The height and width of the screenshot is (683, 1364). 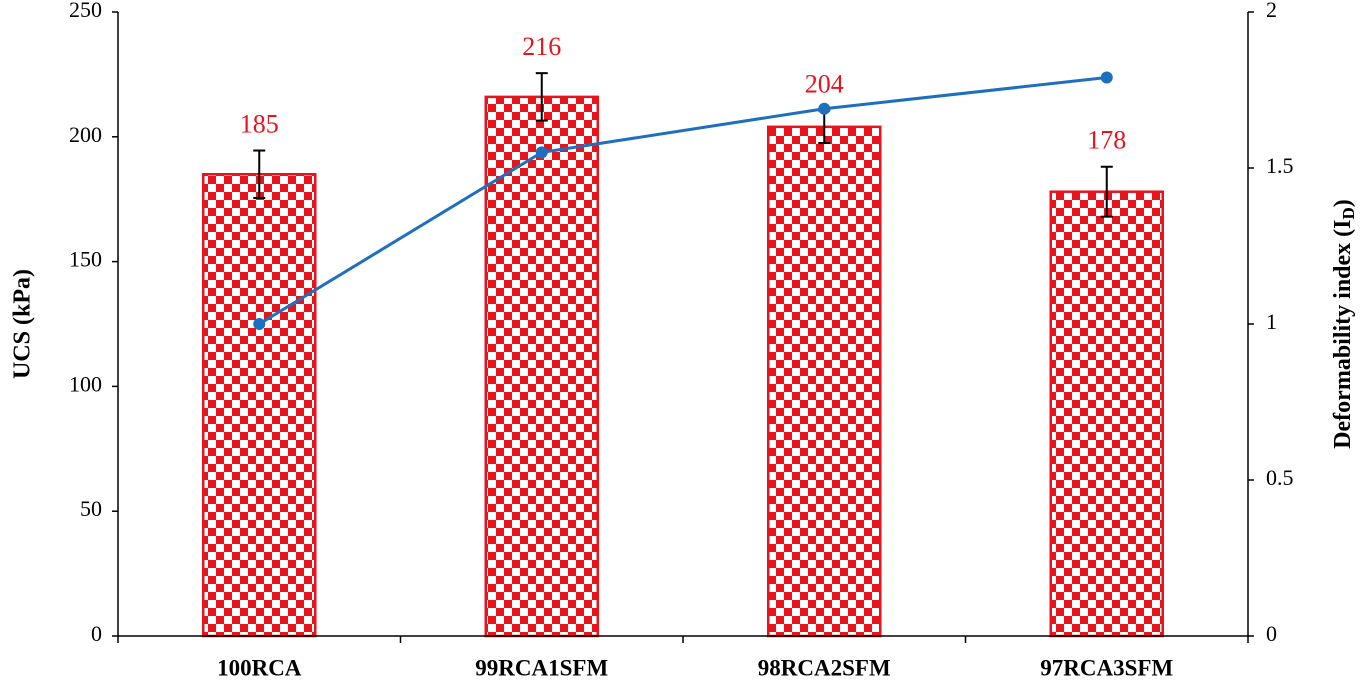 What do you see at coordinates (824, 667) in the screenshot?
I see `x-tick-label: 98RCA2SFM` at bounding box center [824, 667].